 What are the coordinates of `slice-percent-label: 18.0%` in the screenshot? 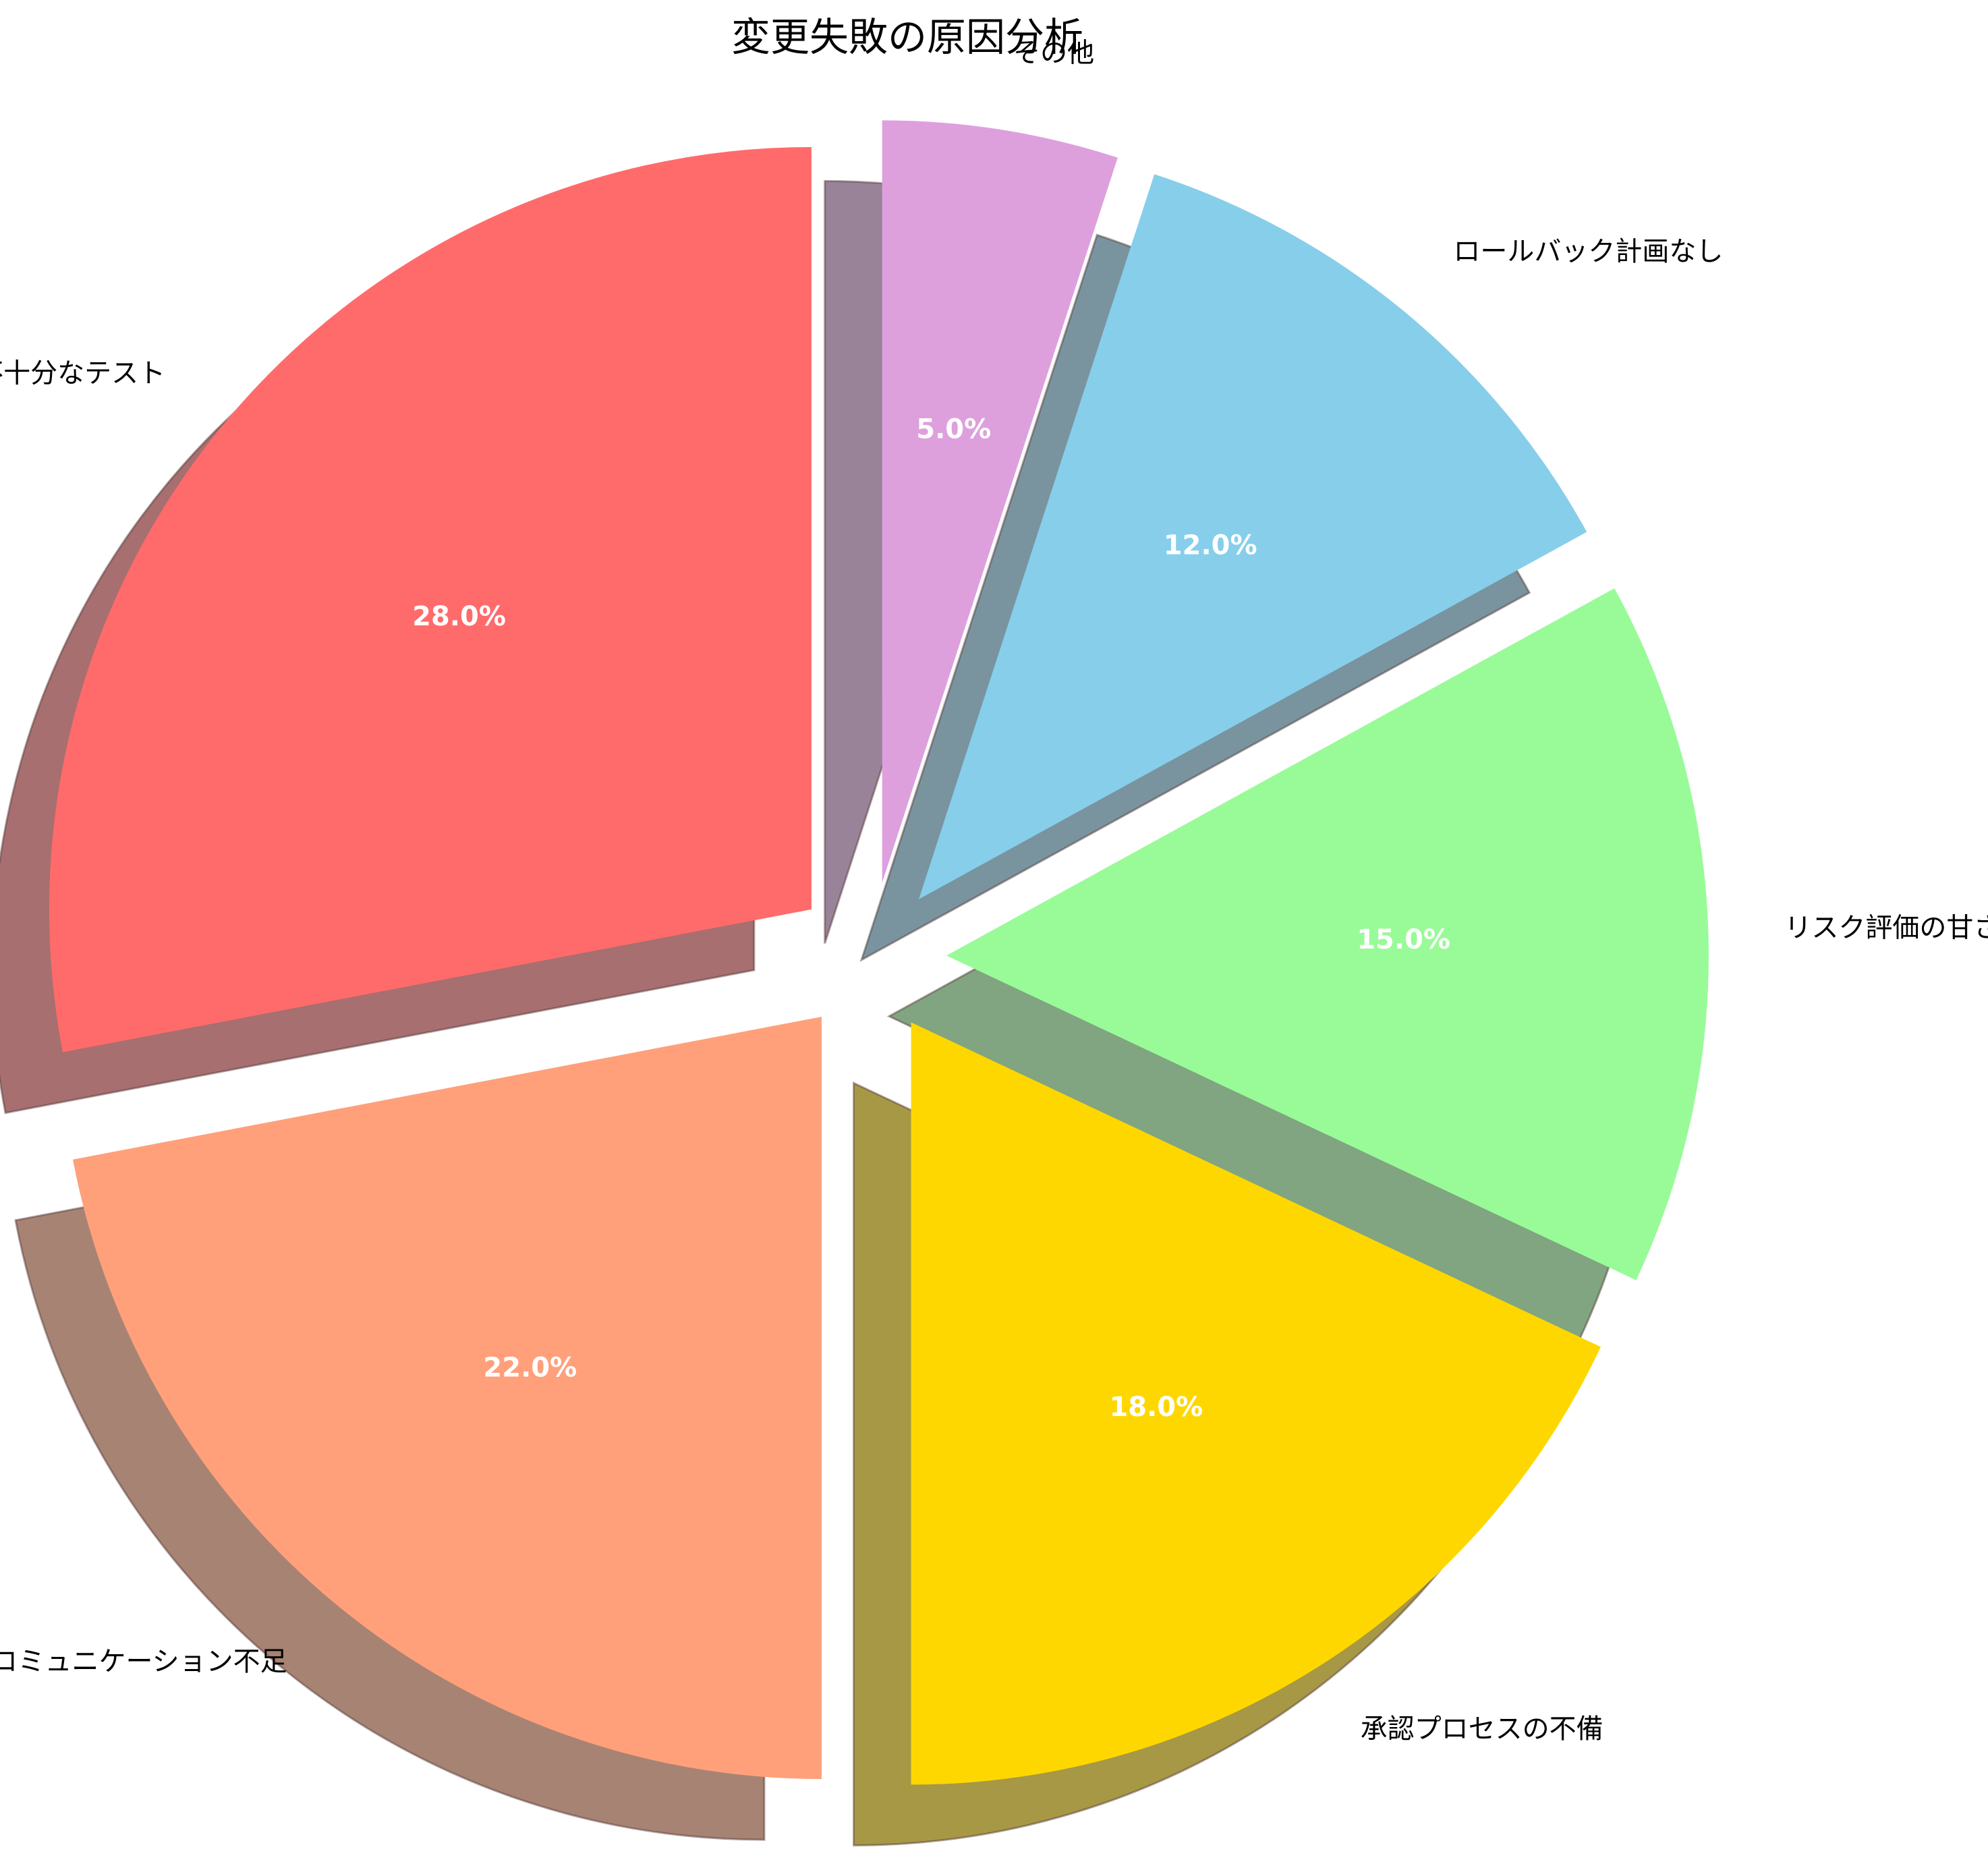 It's located at (1156, 1407).